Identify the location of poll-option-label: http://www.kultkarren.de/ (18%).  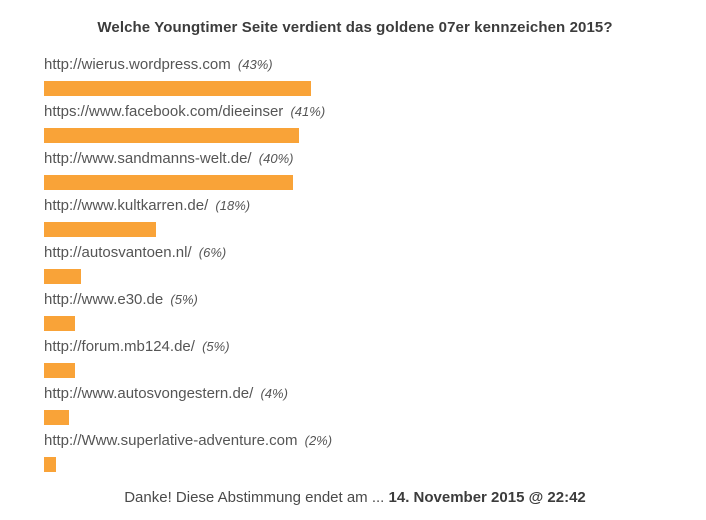
(355, 206).